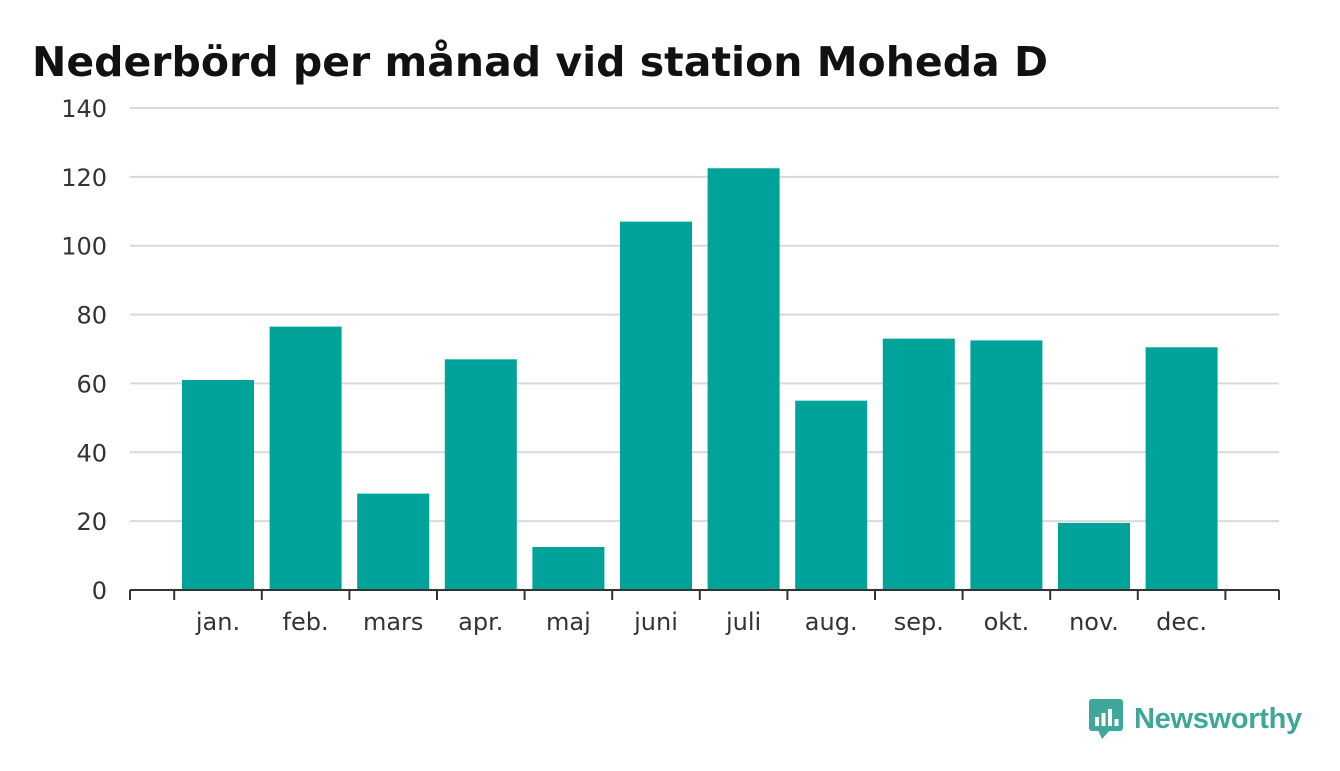 The image size is (1340, 771). Describe the element at coordinates (217, 622) in the screenshot. I see `x-tick-label: jan.` at that location.